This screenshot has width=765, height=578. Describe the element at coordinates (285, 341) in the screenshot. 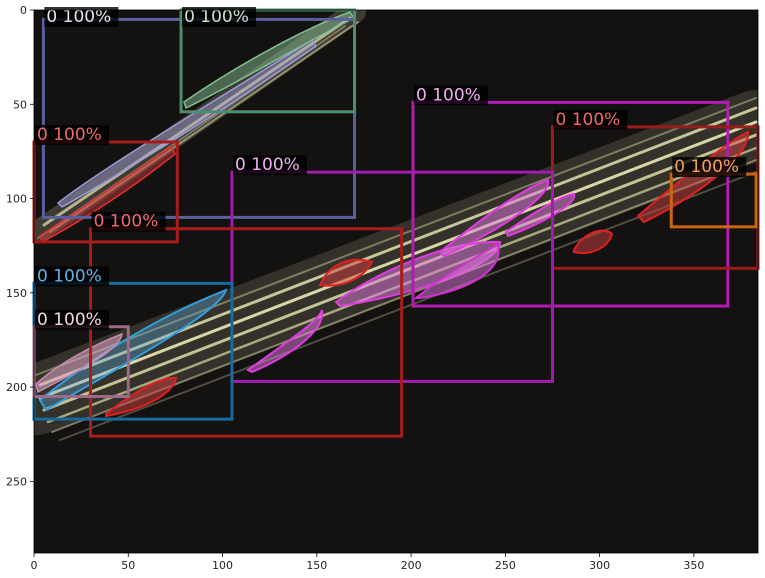

I see `mask-magenta-center` at that location.